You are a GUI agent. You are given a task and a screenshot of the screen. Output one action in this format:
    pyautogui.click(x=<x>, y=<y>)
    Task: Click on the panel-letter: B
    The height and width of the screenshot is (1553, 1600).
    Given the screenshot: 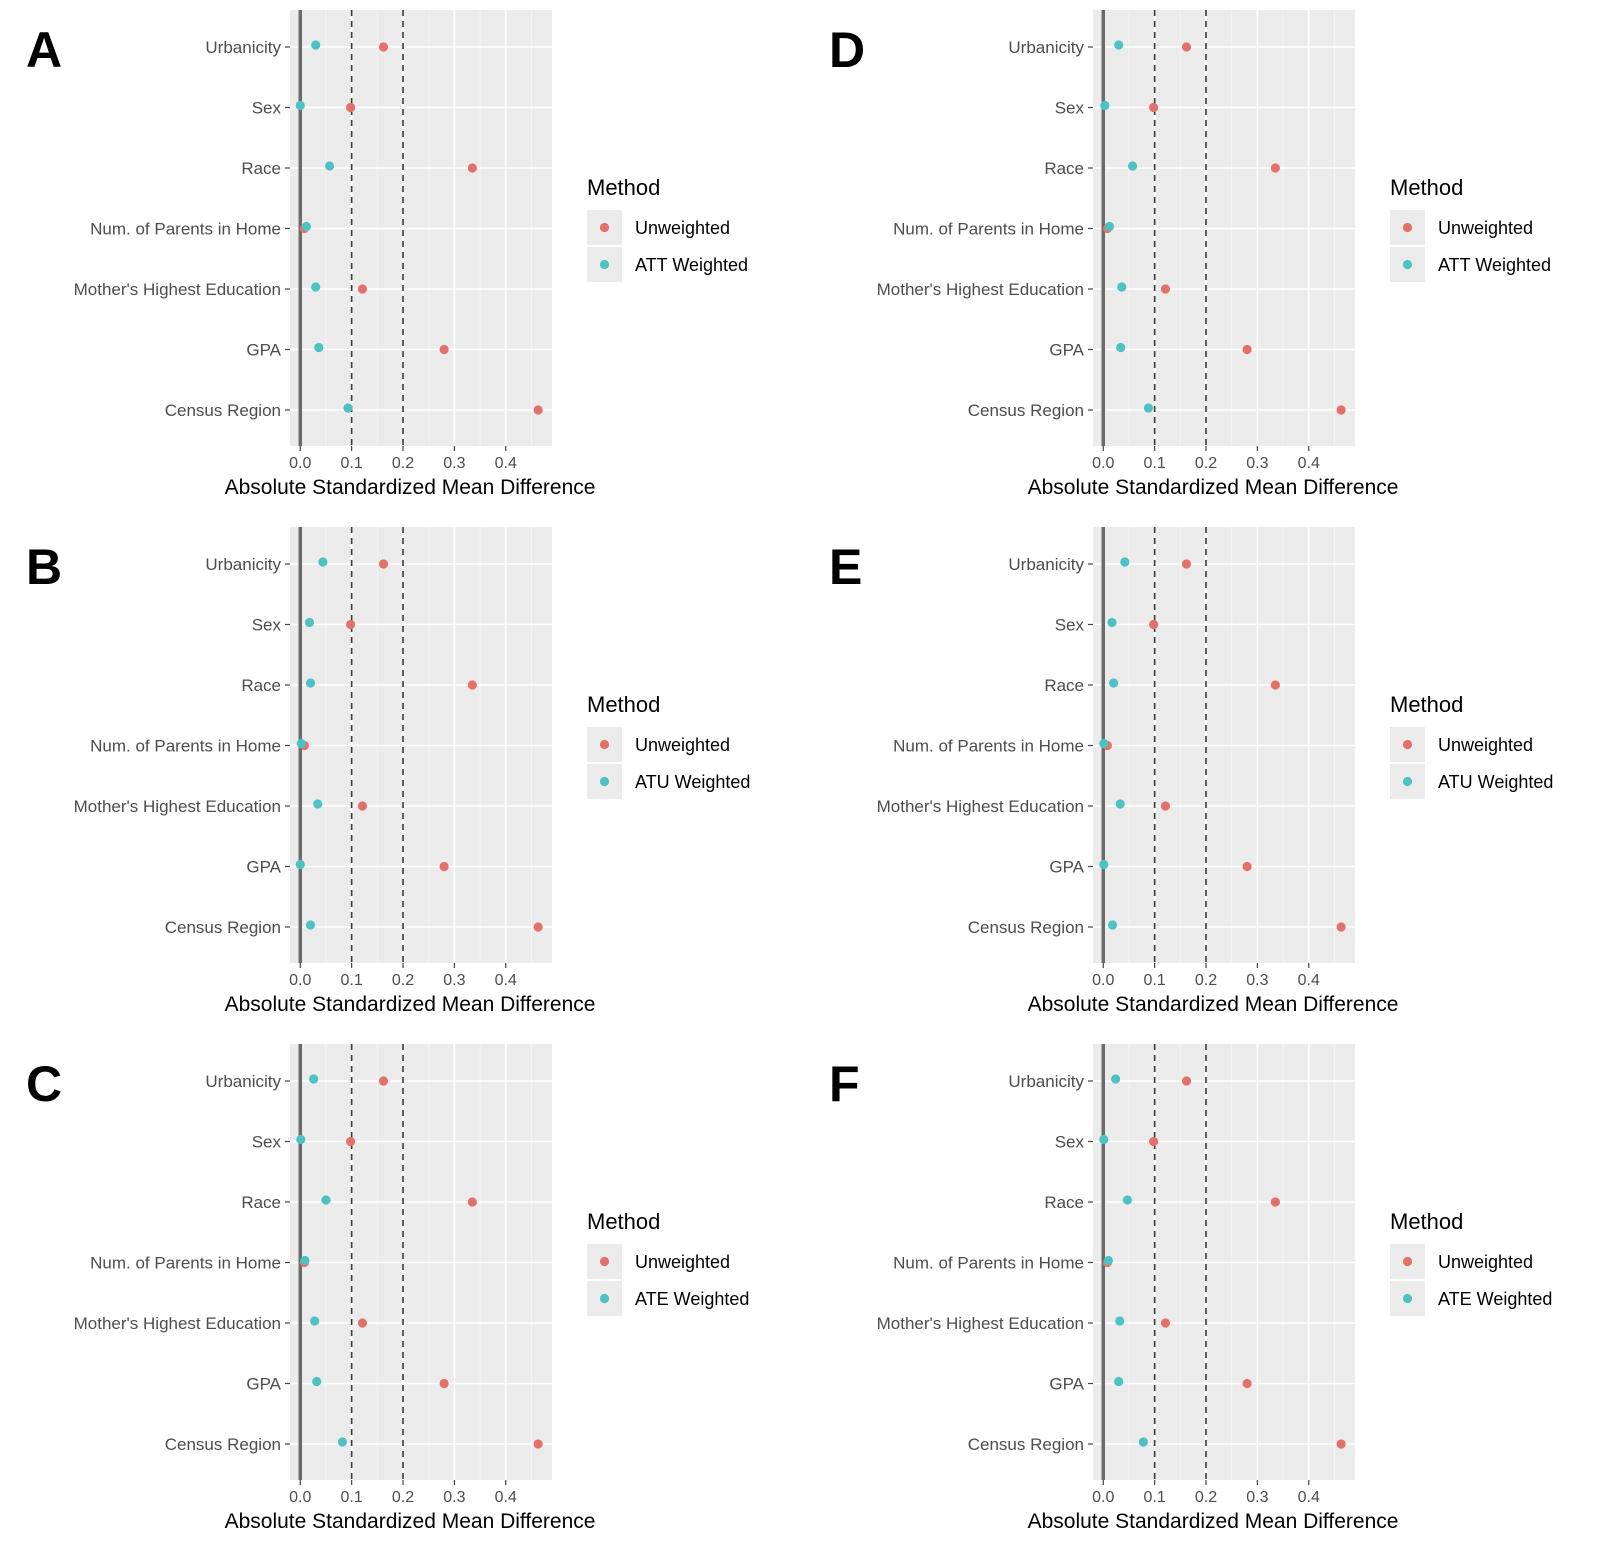 What is the action you would take?
    pyautogui.click(x=44, y=567)
    